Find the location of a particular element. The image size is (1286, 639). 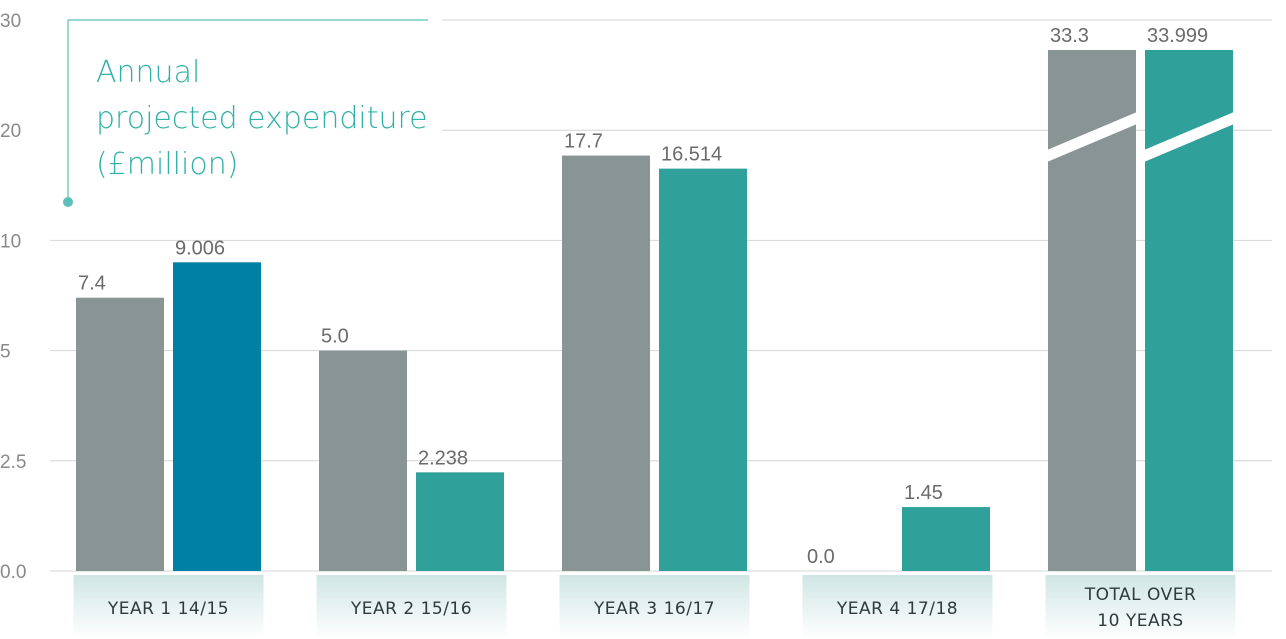

data-label: 5.0 is located at coordinates (335, 337).